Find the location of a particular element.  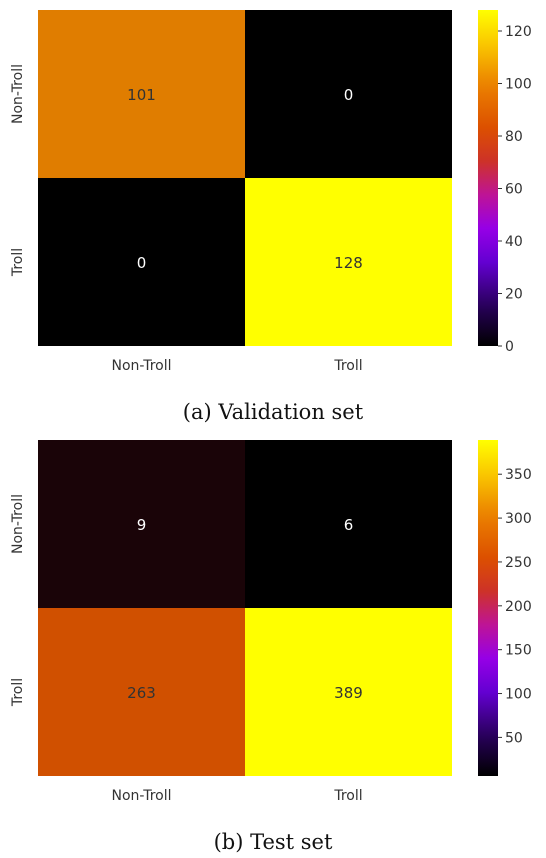

colorbar-tick-label: 40 is located at coordinates (514, 242).